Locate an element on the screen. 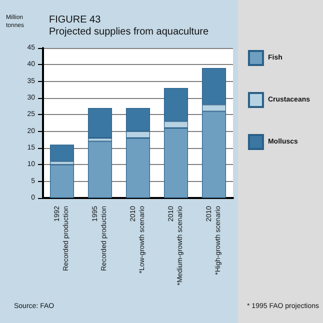 This screenshot has height=323, width=323. chart-subtitle: Projected supplies from aquaculture is located at coordinates (129, 32).